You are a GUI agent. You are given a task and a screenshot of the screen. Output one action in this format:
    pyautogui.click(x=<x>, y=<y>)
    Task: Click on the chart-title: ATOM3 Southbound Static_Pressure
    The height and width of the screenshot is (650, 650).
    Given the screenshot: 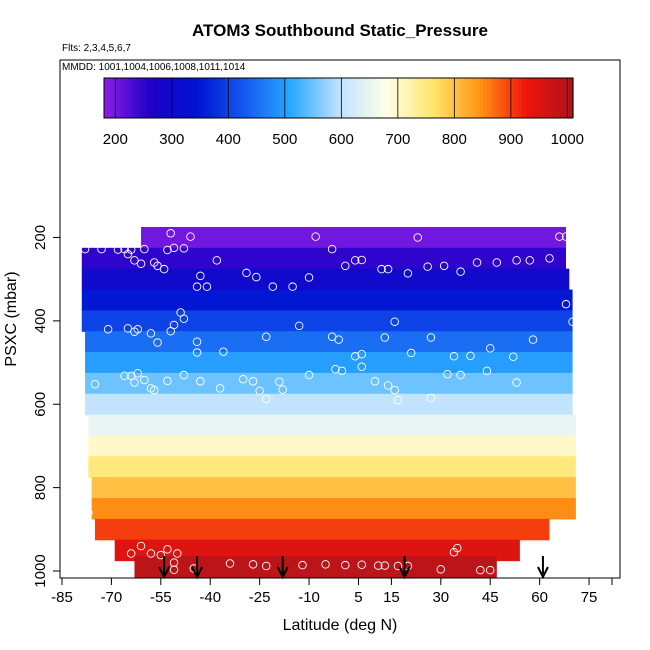 What is the action you would take?
    pyautogui.click(x=340, y=30)
    